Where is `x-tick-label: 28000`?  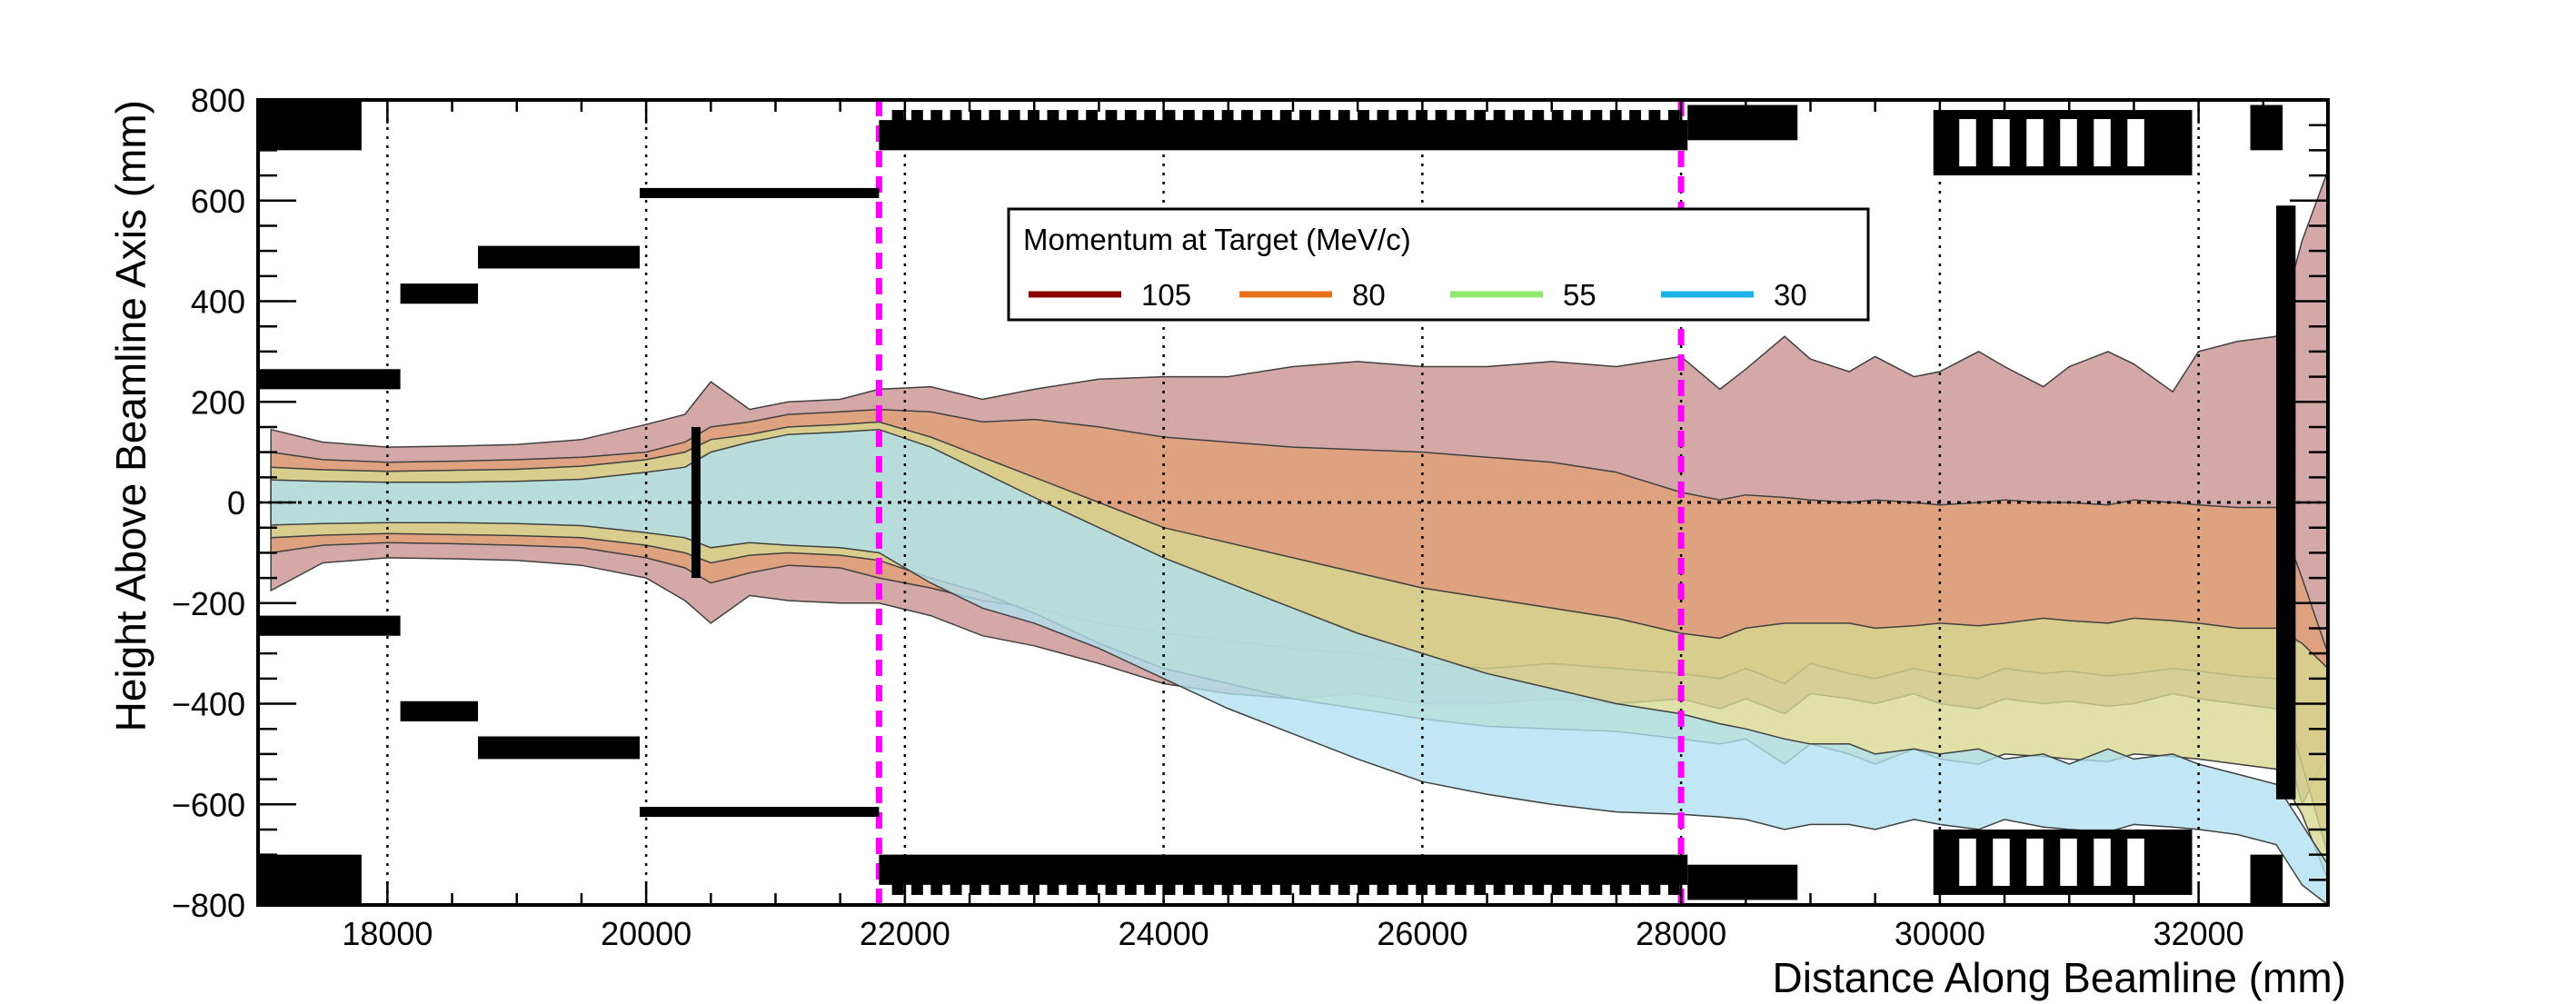 x-tick-label: 28000 is located at coordinates (1681, 933).